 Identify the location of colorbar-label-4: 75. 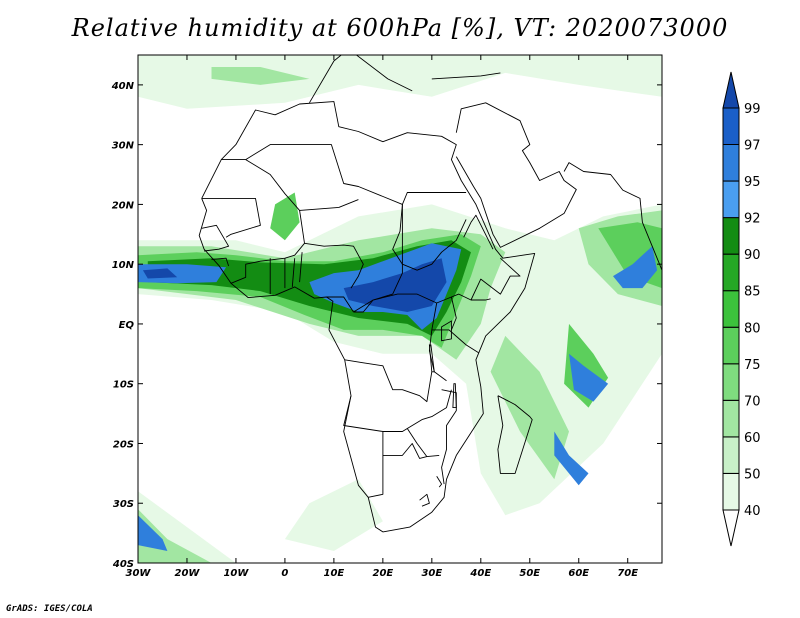
(752, 365).